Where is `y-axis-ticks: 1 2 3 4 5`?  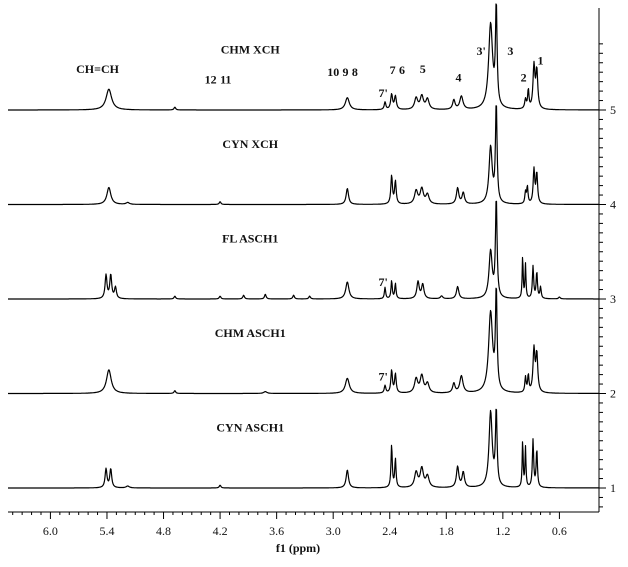
y-axis-ticks: 1 2 3 4 5 is located at coordinates (607, 275).